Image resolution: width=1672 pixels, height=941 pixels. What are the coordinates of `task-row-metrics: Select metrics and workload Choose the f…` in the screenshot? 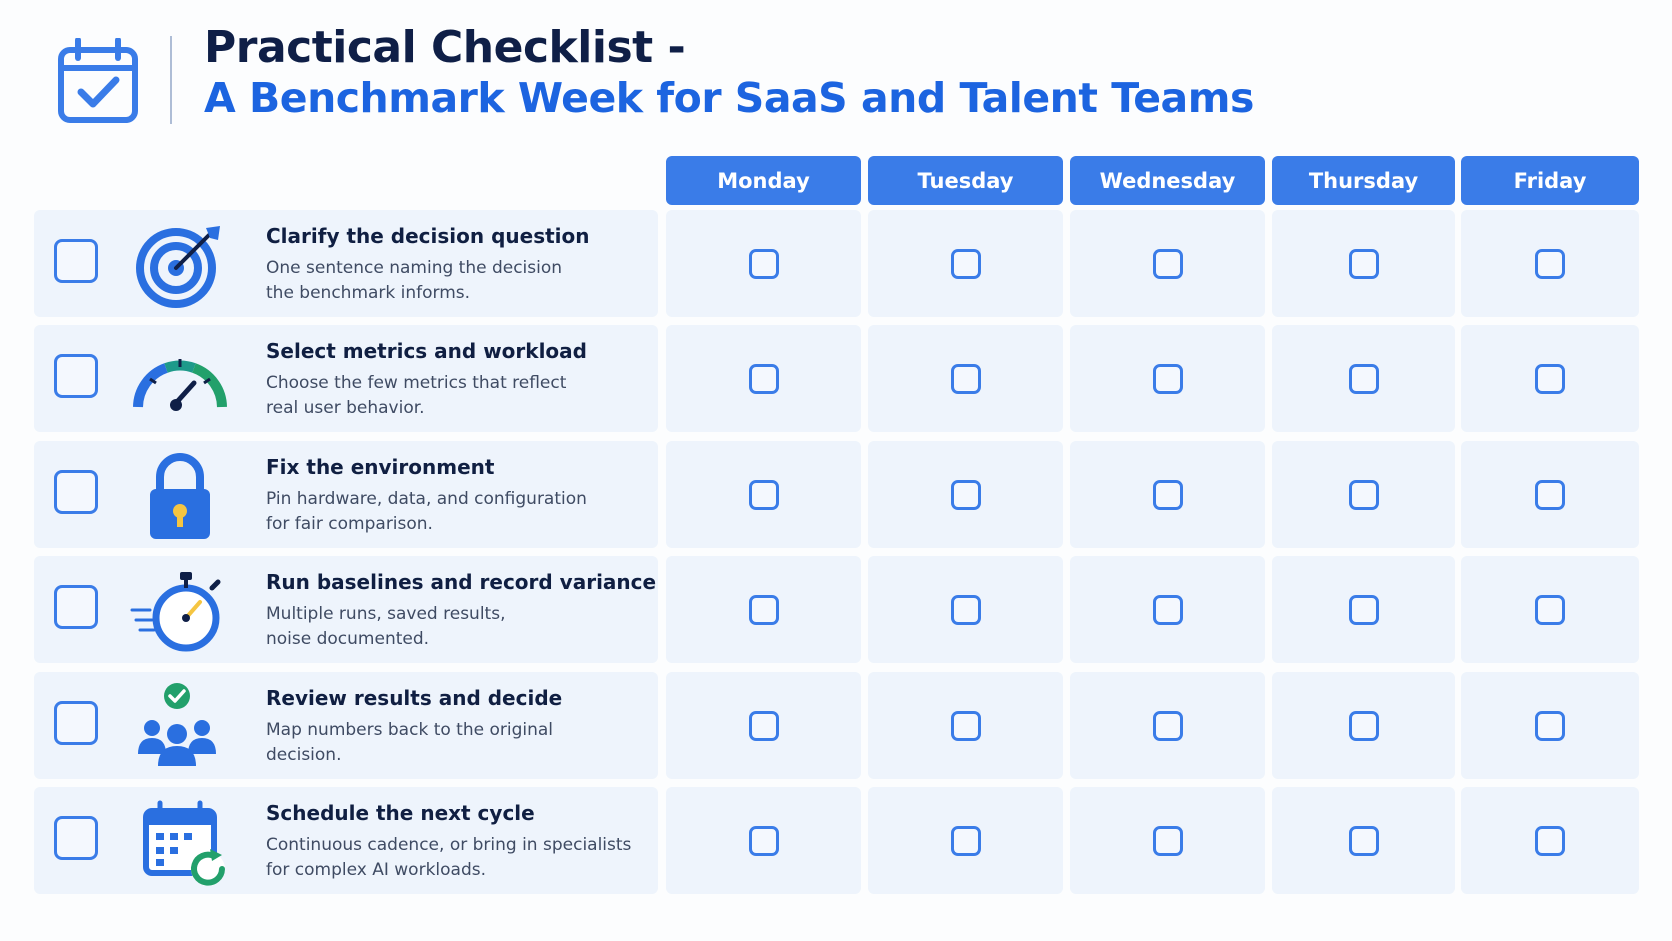 It's located at (346, 378).